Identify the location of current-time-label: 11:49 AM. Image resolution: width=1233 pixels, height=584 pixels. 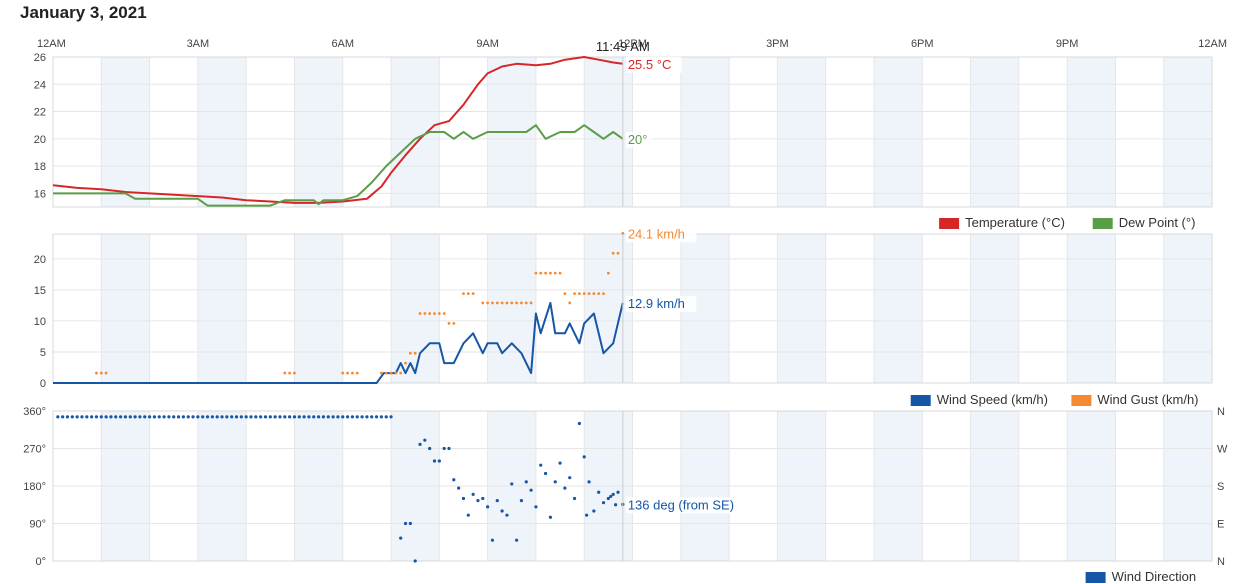
(623, 46).